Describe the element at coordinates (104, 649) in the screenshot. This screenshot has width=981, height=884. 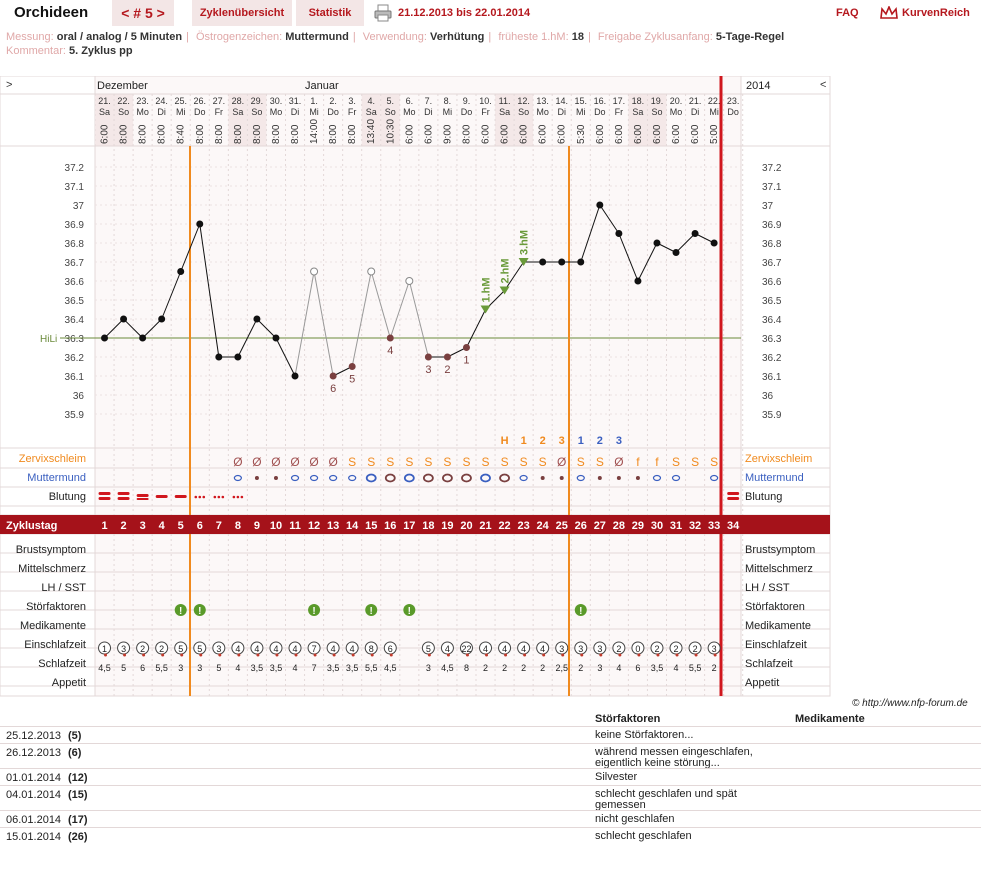
I see `sleep-onset-value: 1` at that location.